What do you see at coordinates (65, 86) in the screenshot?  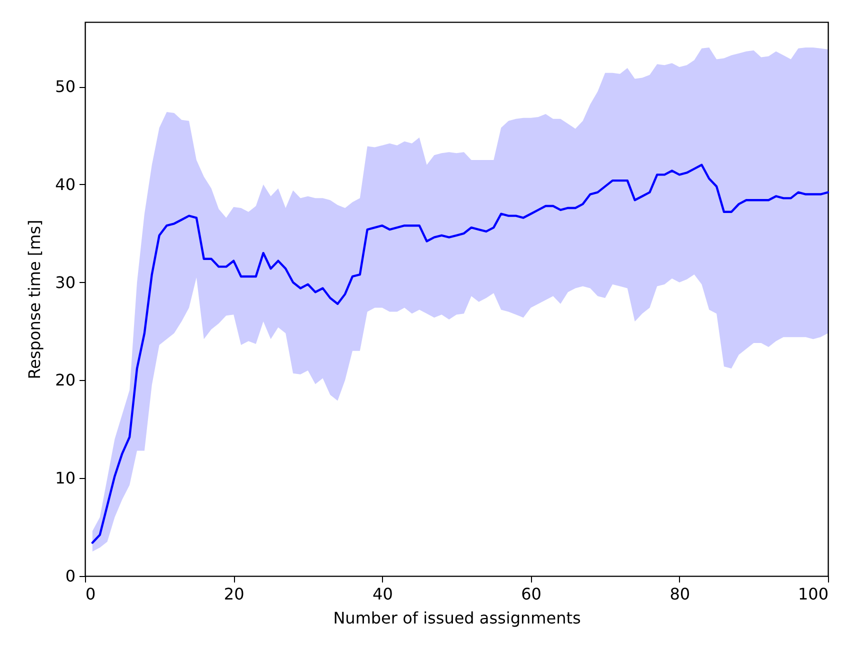 I see `y-tick-label: 50` at bounding box center [65, 86].